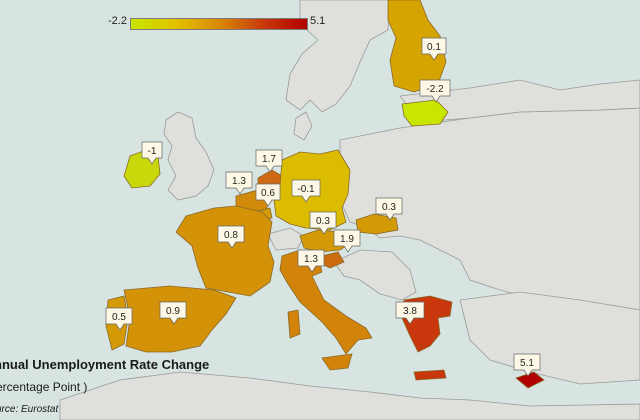 This screenshot has height=420, width=640. What do you see at coordinates (286, 239) in the screenshot?
I see `land-switzerland` at bounding box center [286, 239].